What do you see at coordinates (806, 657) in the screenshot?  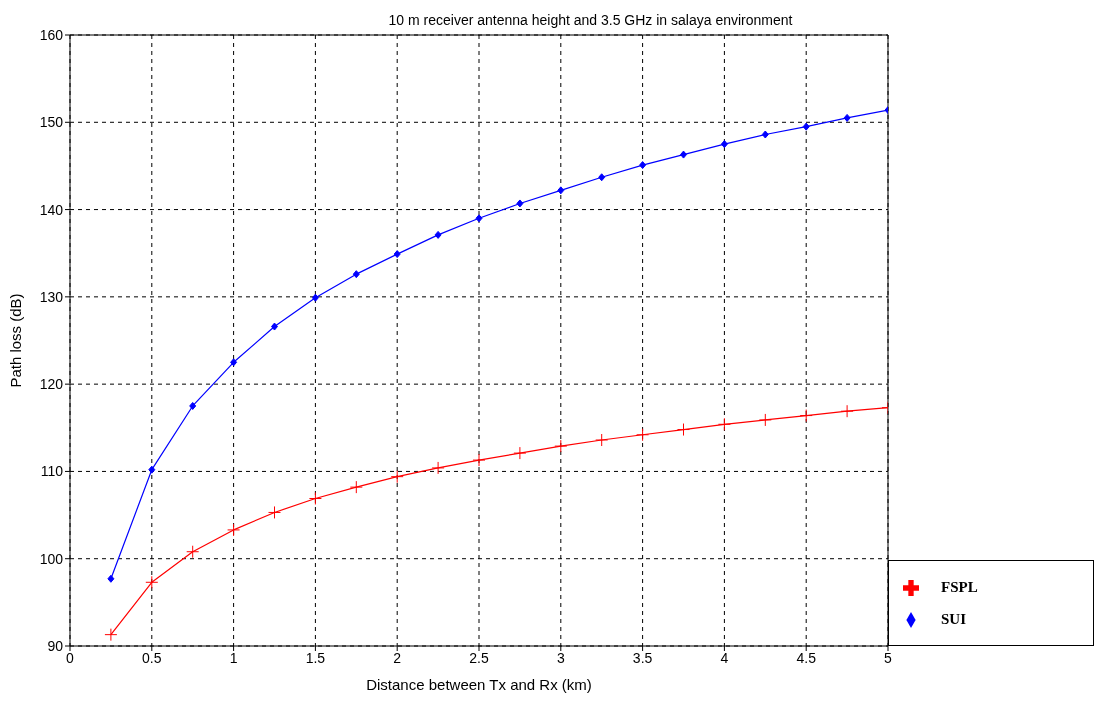 I see `x-tick-label: 4.5` at bounding box center [806, 657].